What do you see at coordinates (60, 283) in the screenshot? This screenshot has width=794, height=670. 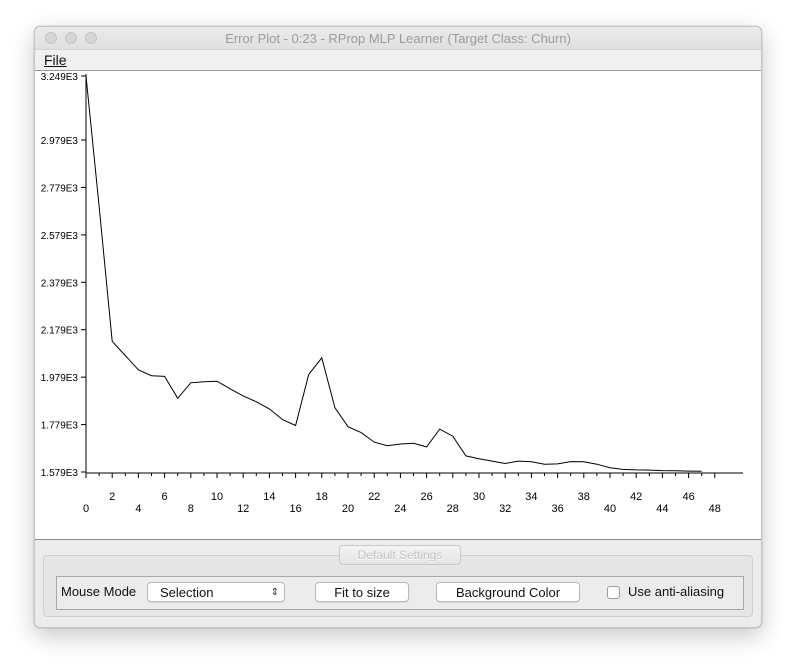 I see `y-tick-label: 2.379E3` at bounding box center [60, 283].